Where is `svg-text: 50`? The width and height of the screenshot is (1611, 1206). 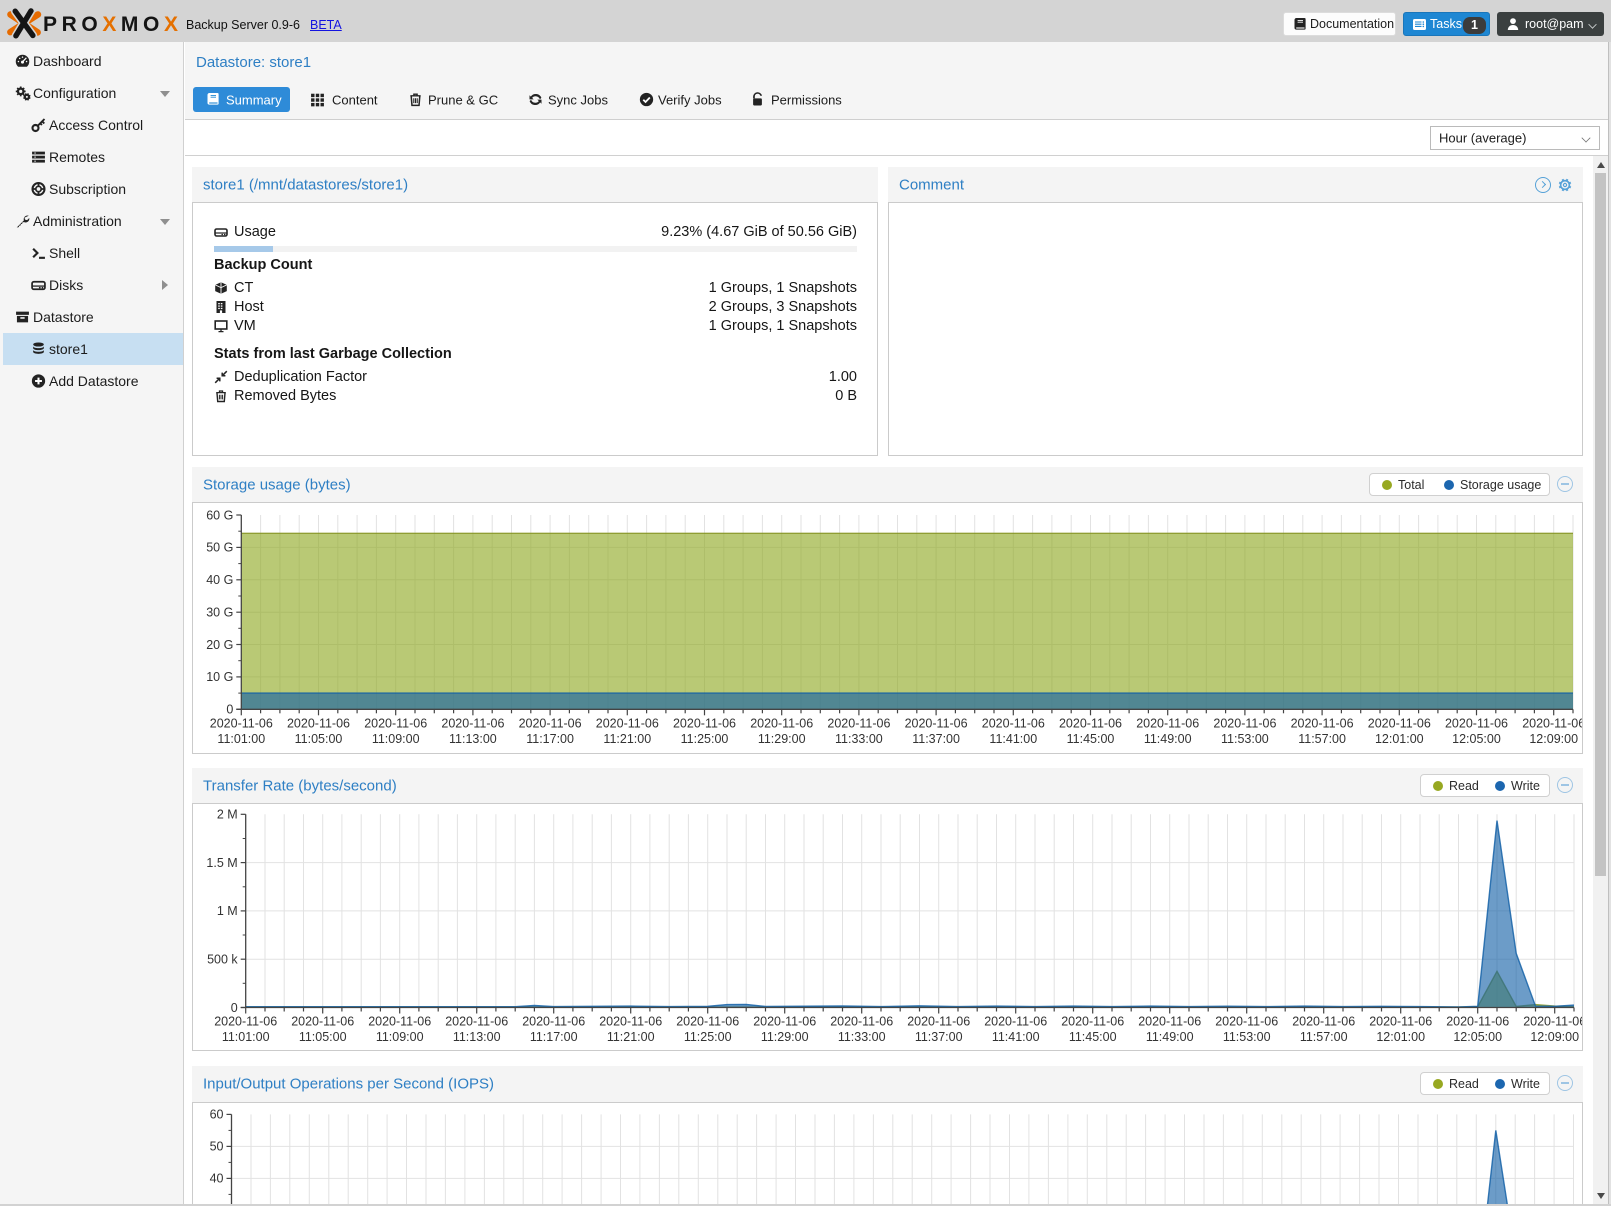 svg-text: 50 is located at coordinates (217, 1147).